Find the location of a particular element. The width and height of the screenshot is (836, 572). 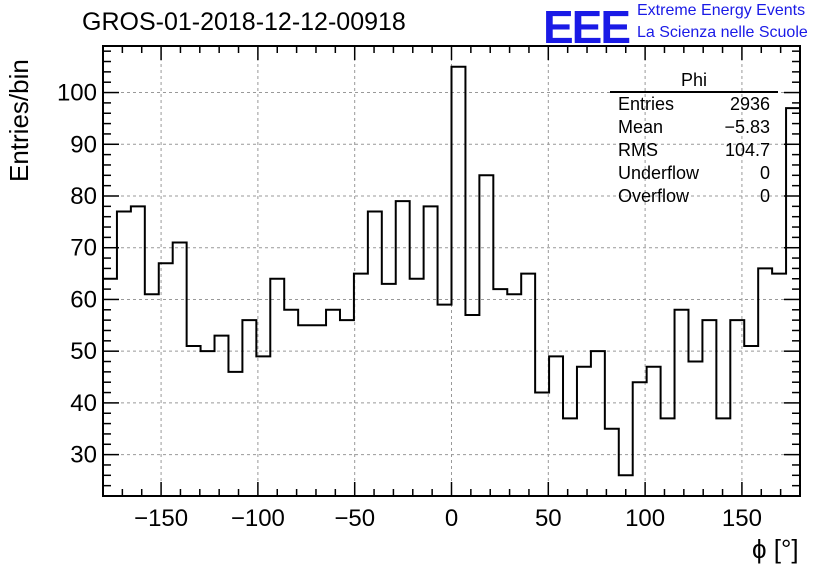

stats-row-rms: RMS 104.7 is located at coordinates (694, 150).